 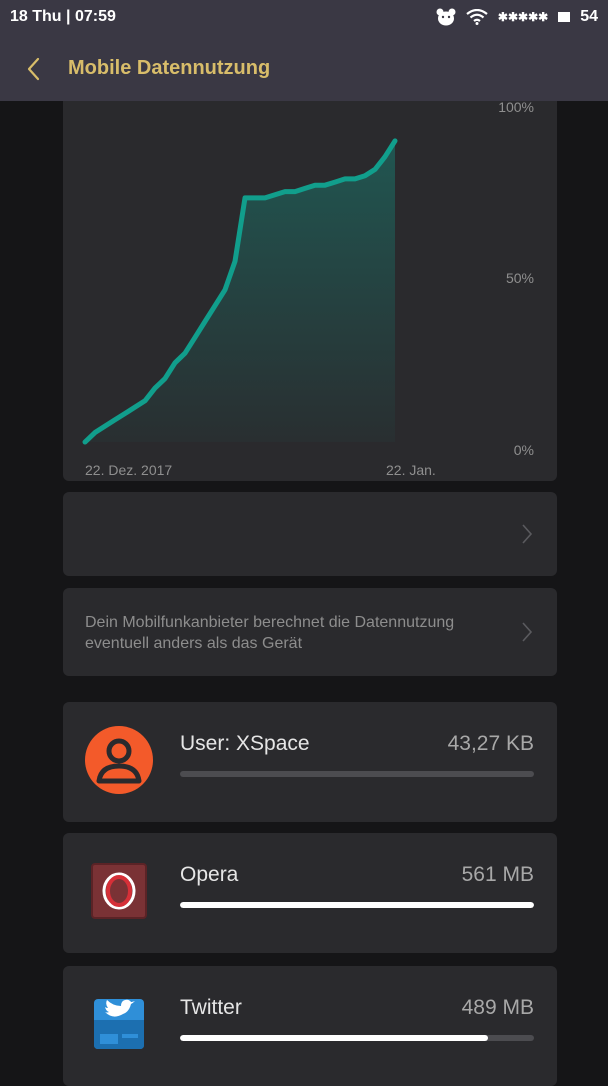 What do you see at coordinates (36, 16) in the screenshot?
I see `status-date: 18 Thu` at bounding box center [36, 16].